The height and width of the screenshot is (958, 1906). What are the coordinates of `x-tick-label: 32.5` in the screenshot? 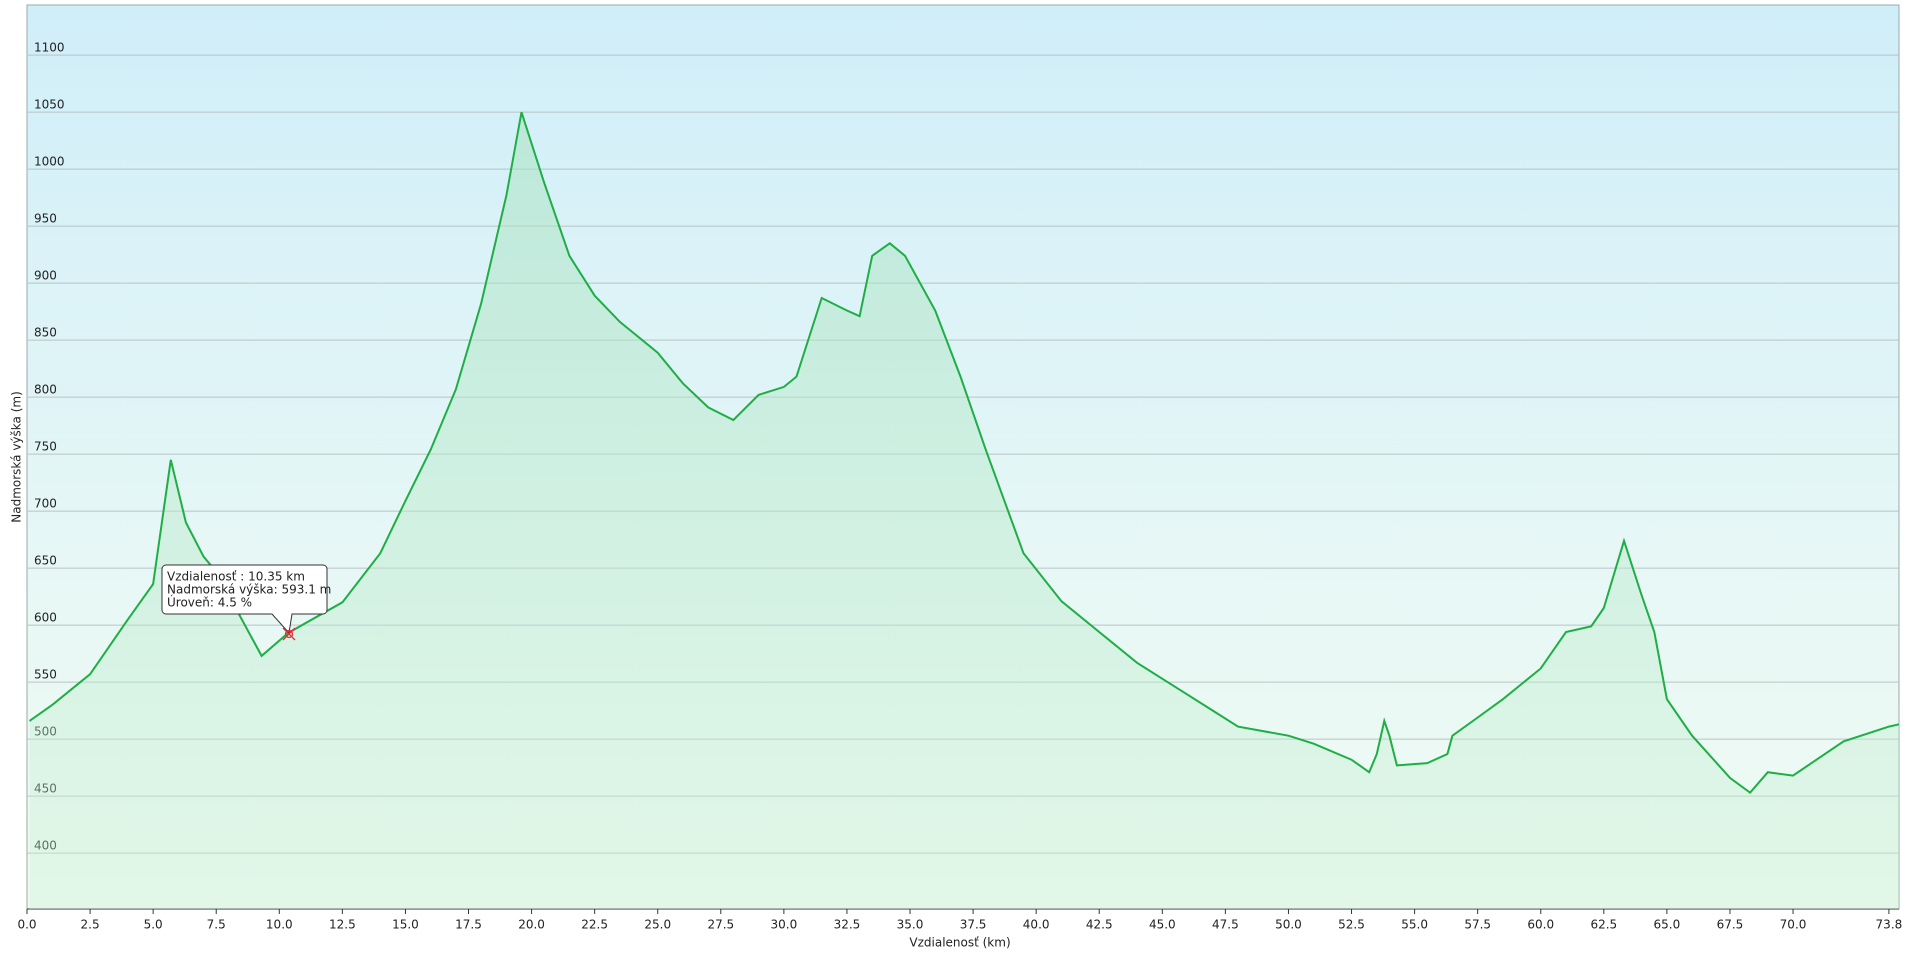 It's located at (847, 925).